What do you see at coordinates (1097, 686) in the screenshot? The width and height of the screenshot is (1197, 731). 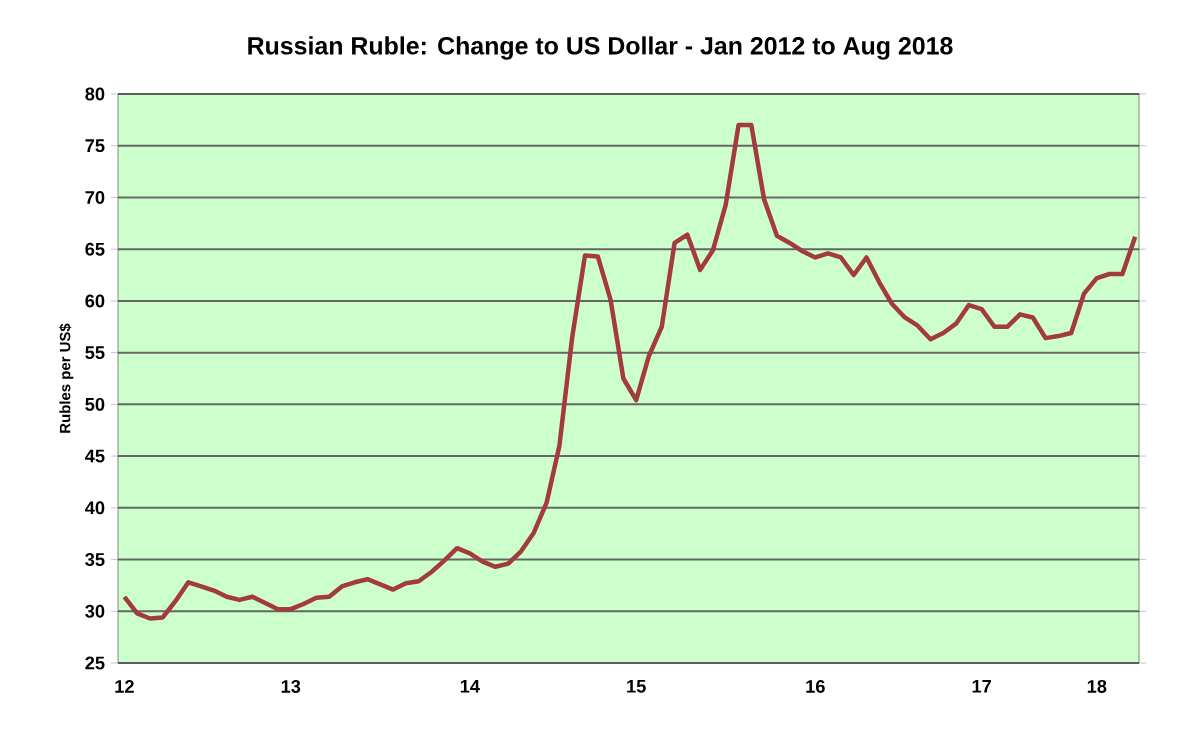 I see `x-tick-label: 18` at bounding box center [1097, 686].